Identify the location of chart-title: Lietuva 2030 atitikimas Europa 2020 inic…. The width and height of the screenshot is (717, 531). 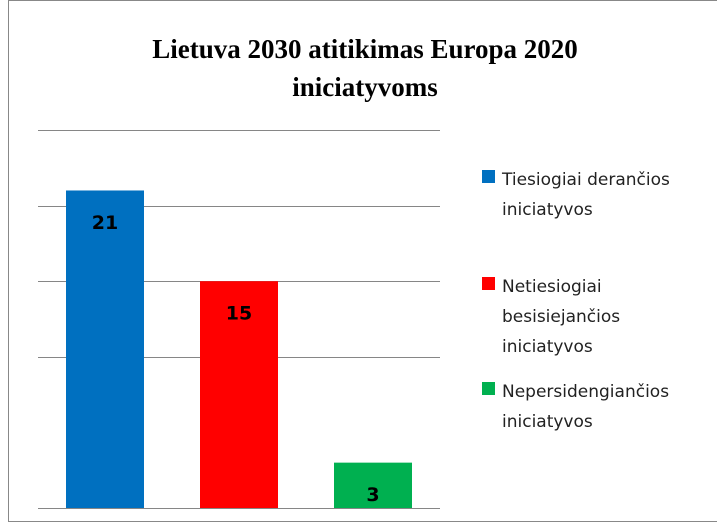
(365, 68).